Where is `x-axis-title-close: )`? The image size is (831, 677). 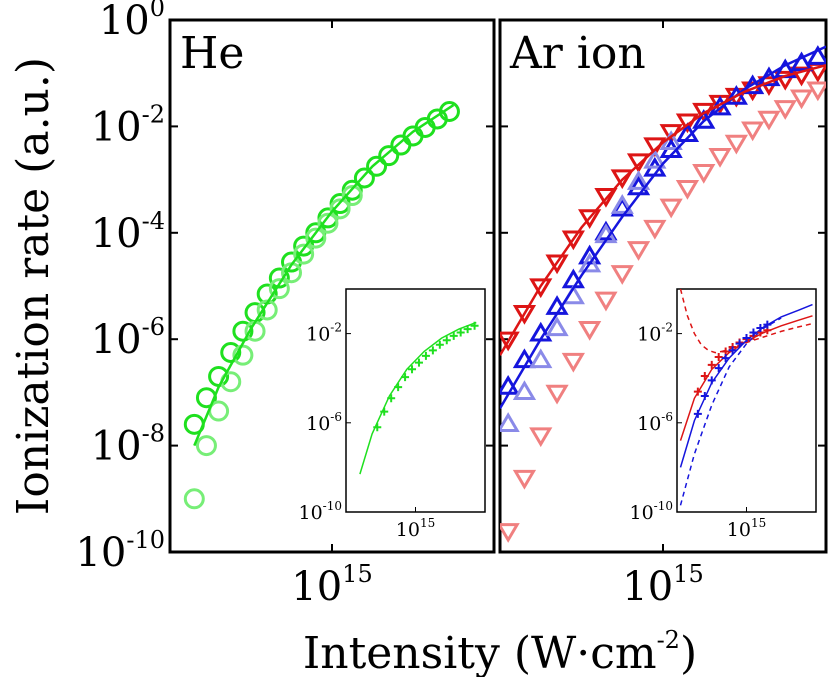
x-axis-title-close: ) is located at coordinates (688, 652).